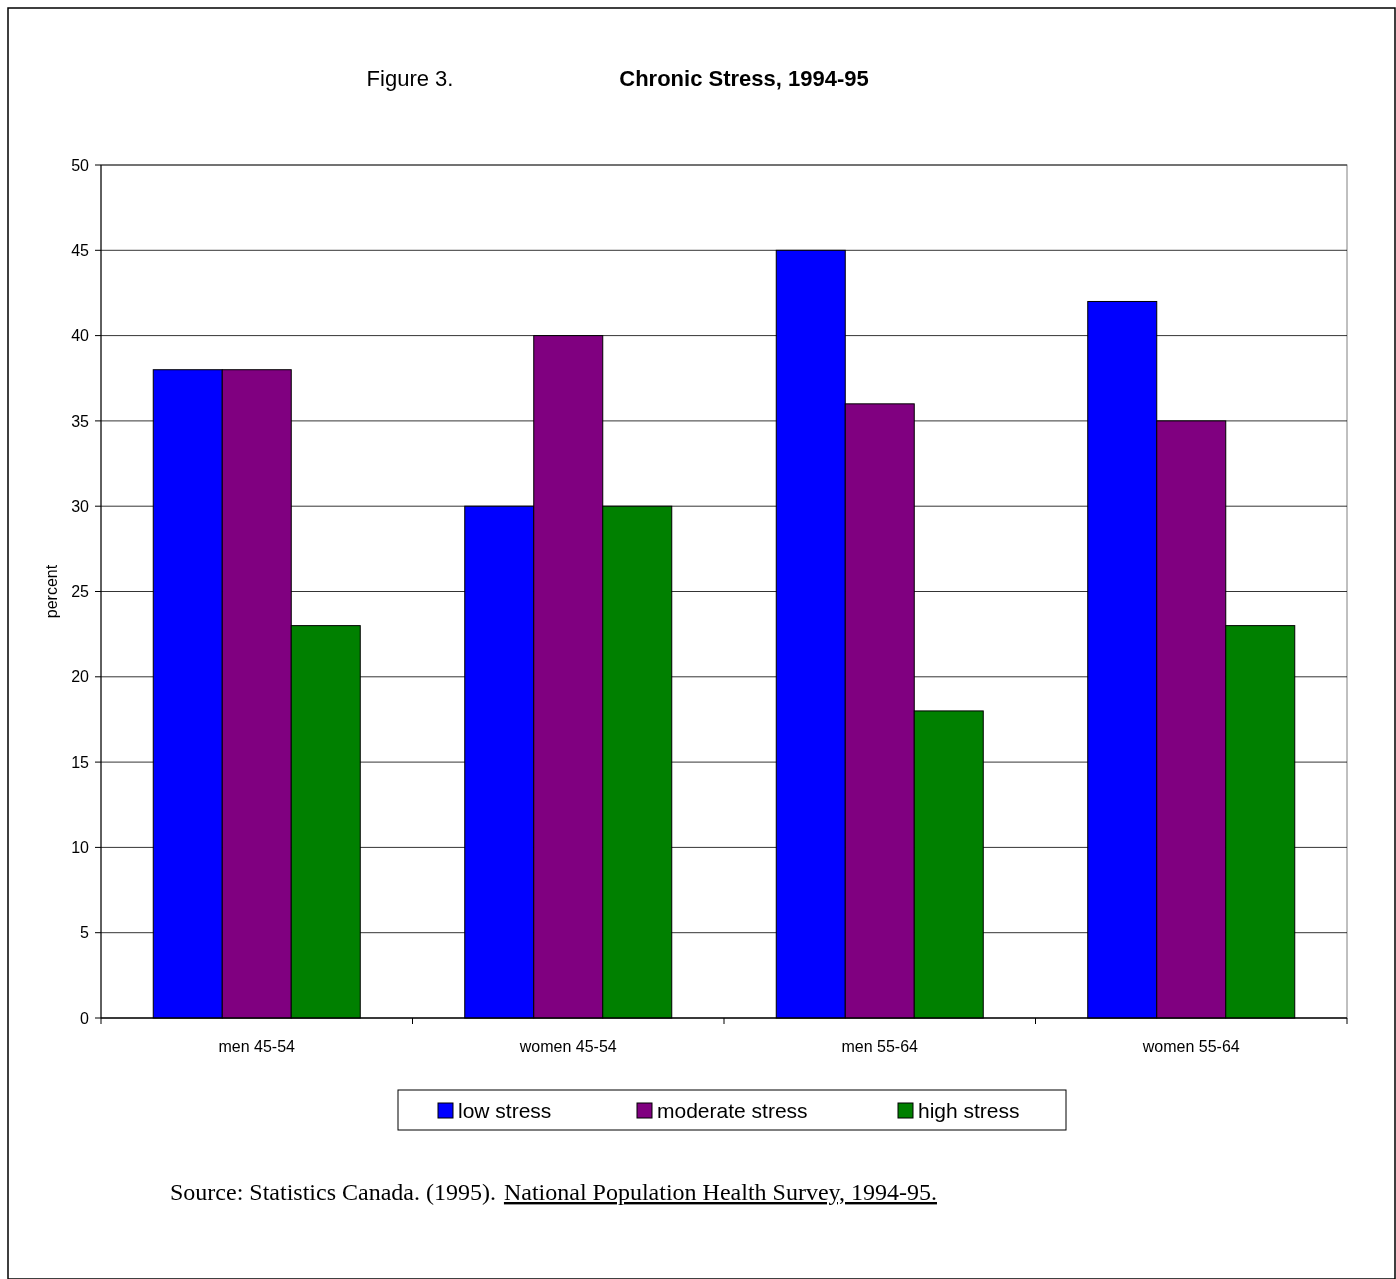 The image size is (1396, 1279). Describe the element at coordinates (80, 250) in the screenshot. I see `y-tick-label: 45` at that location.